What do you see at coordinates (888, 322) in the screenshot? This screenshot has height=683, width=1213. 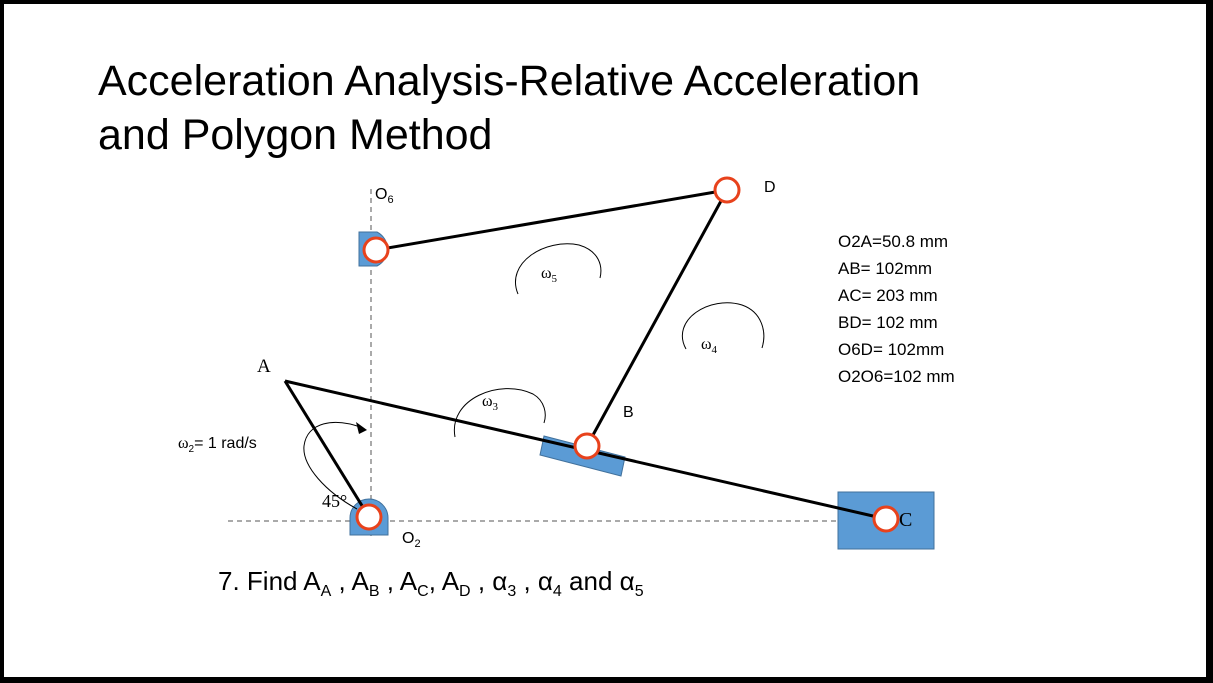 I see `spec-bd: BD= 102 mm` at bounding box center [888, 322].